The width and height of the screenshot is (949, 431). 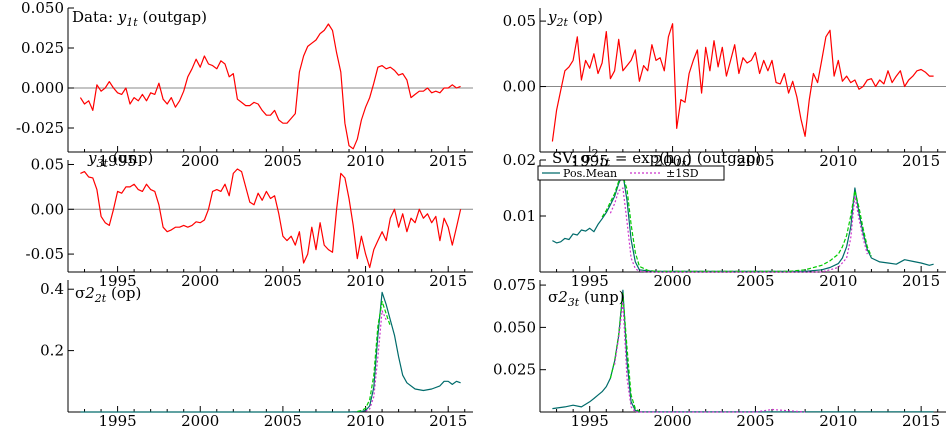 I want to click on y-tick-label: 0.075, so click(x=514, y=285).